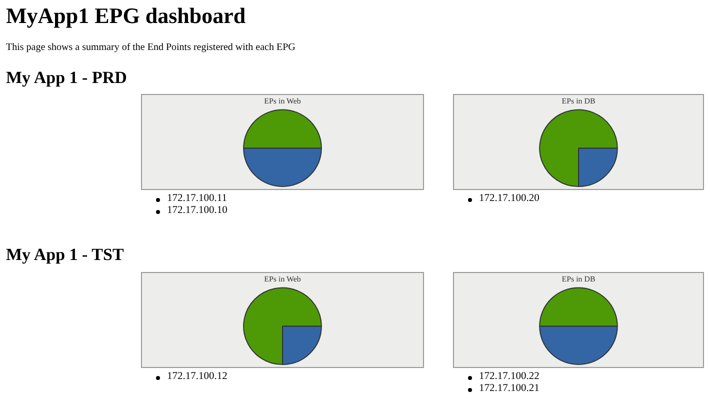  I want to click on text: MyApp1 EPG dashboard, so click(126, 16).